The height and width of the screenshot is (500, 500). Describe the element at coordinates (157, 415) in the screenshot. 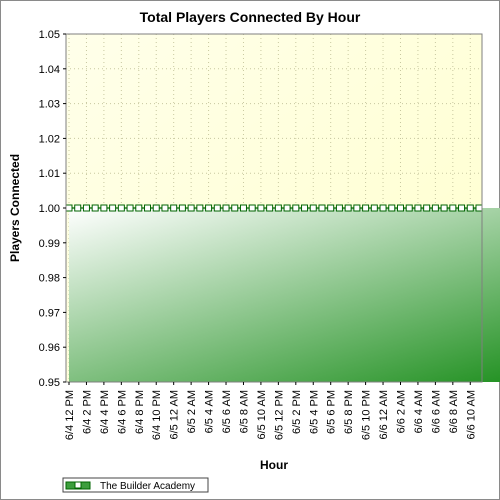

I see `x-tick-label: 6/4 10 PM` at that location.